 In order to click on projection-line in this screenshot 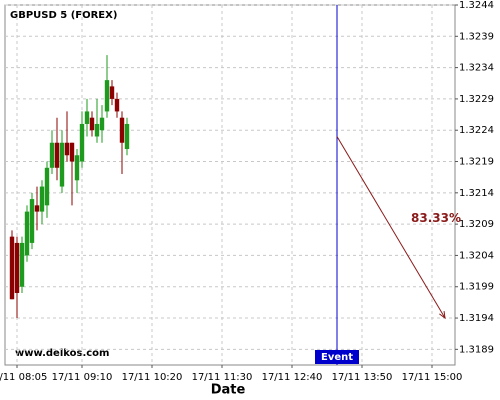, I will do `click(391, 227)`.